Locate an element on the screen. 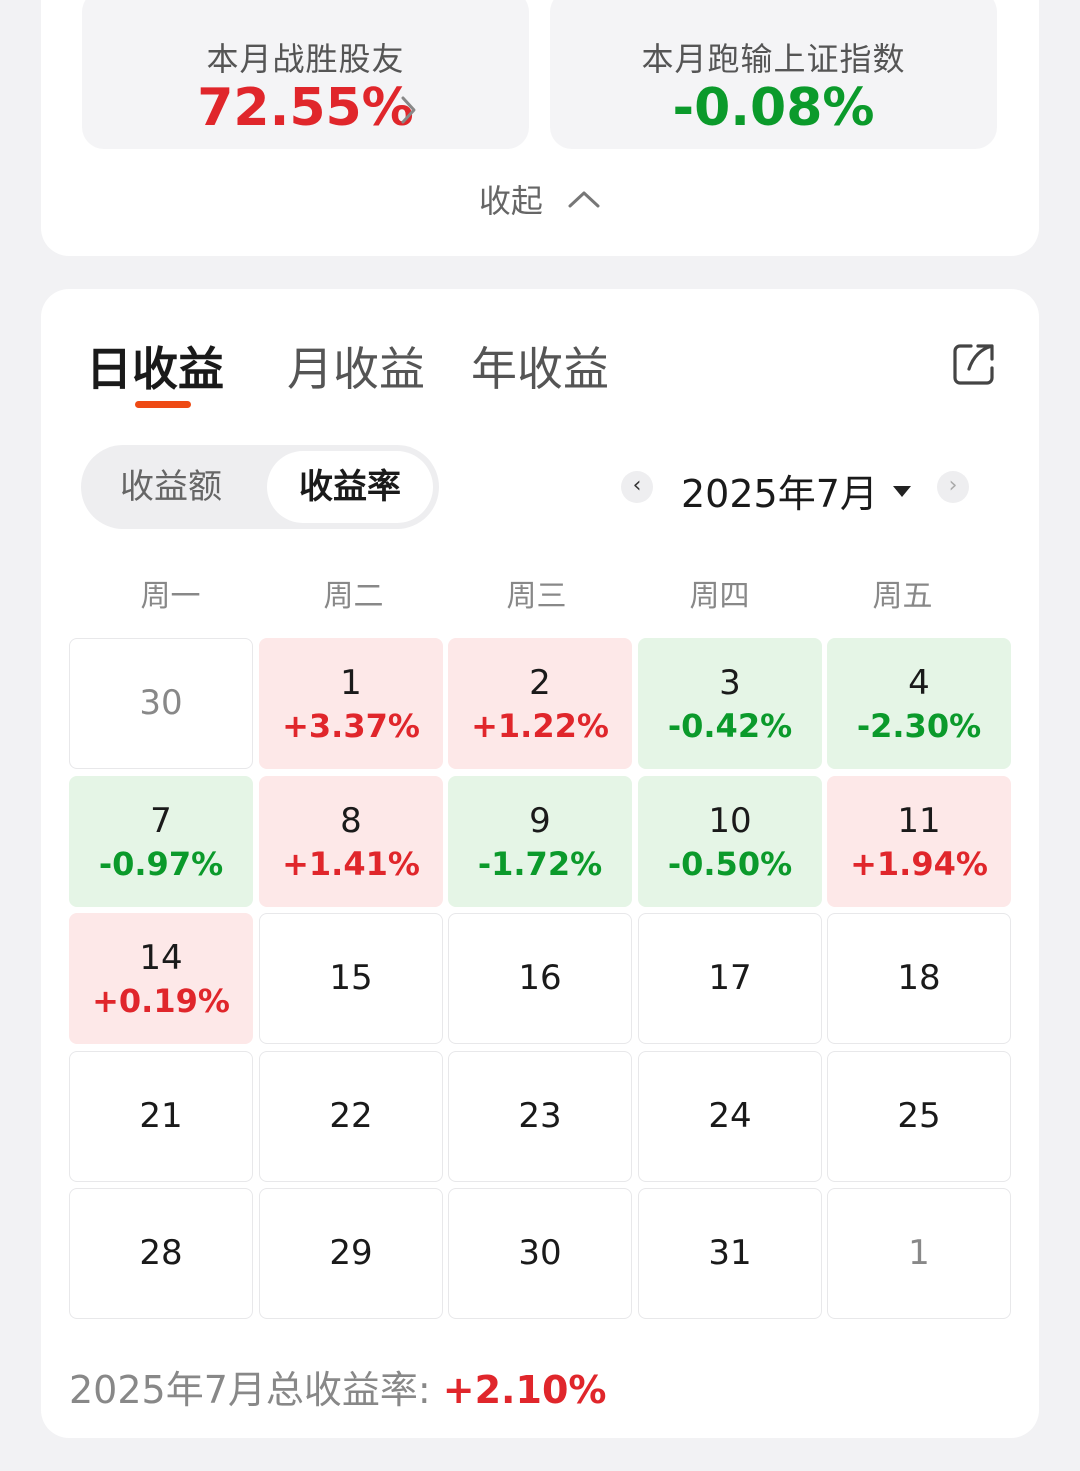 The width and height of the screenshot is (1080, 1471). day-return: +3.37% is located at coordinates (351, 726).